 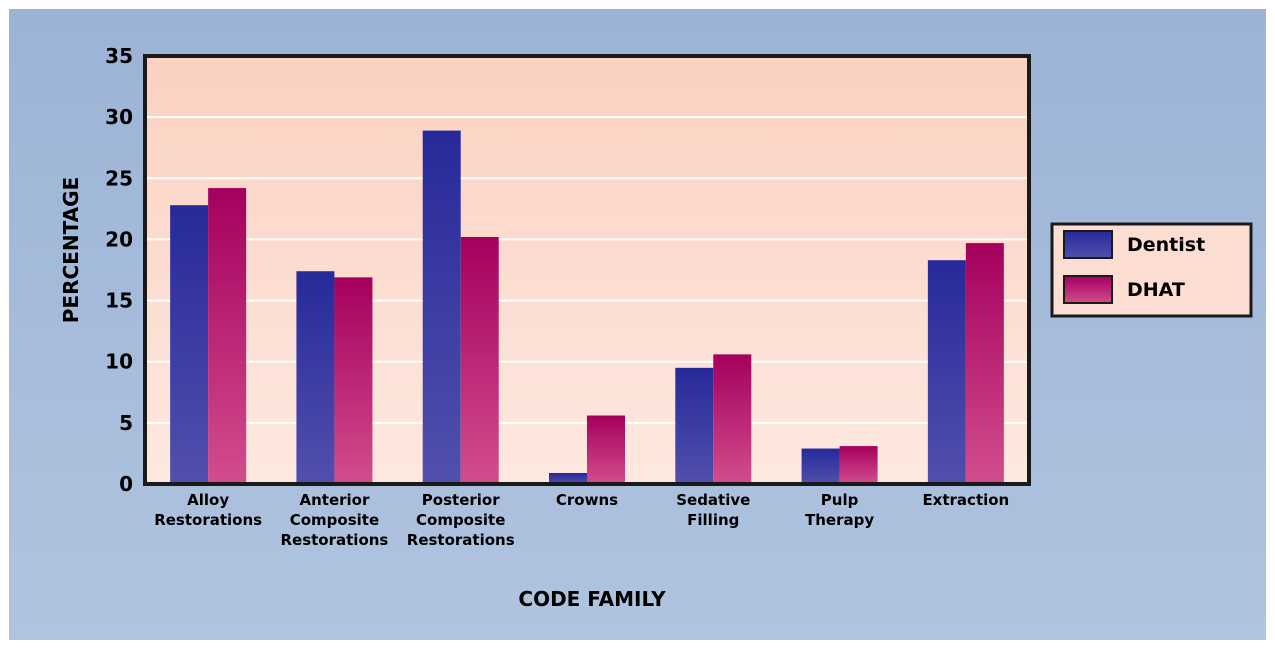 What do you see at coordinates (1151, 270) in the screenshot?
I see `legend: Dentist DHAT` at bounding box center [1151, 270].